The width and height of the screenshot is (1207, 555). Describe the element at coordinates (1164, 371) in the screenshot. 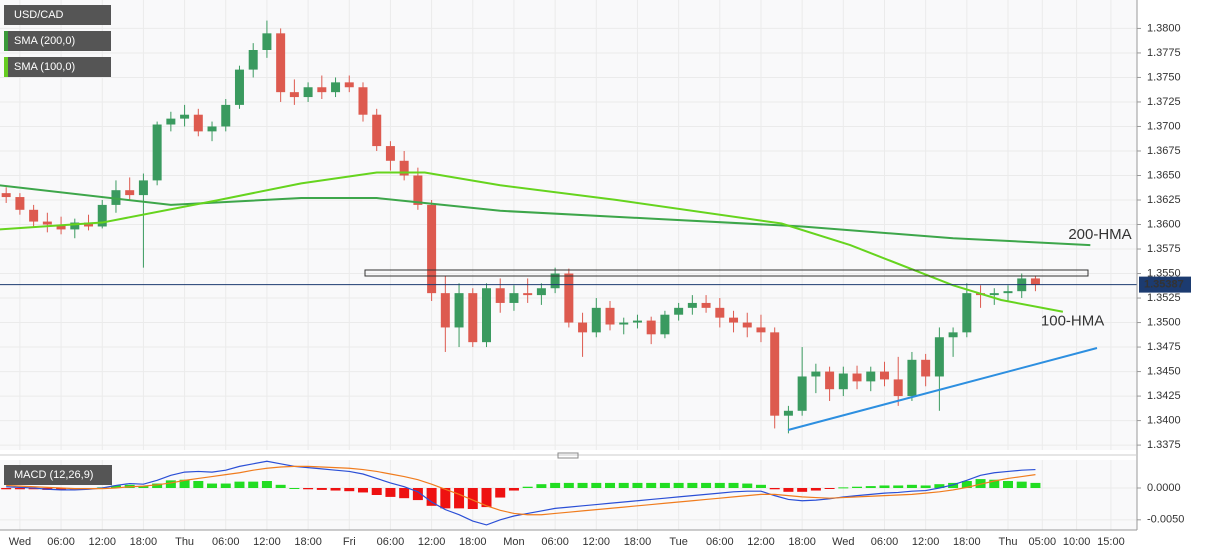

I see `y-tick-label: 1.3450` at that location.